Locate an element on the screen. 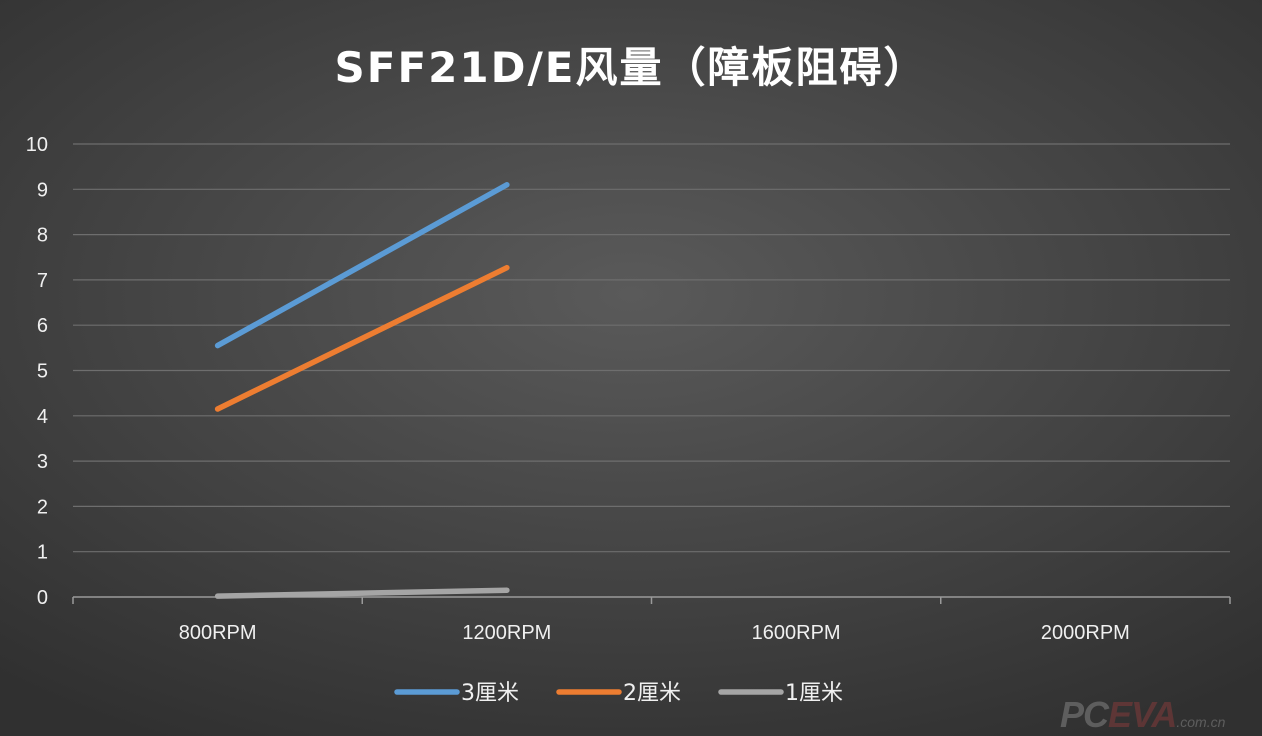  y-tick-label: 3 is located at coordinates (42, 462).